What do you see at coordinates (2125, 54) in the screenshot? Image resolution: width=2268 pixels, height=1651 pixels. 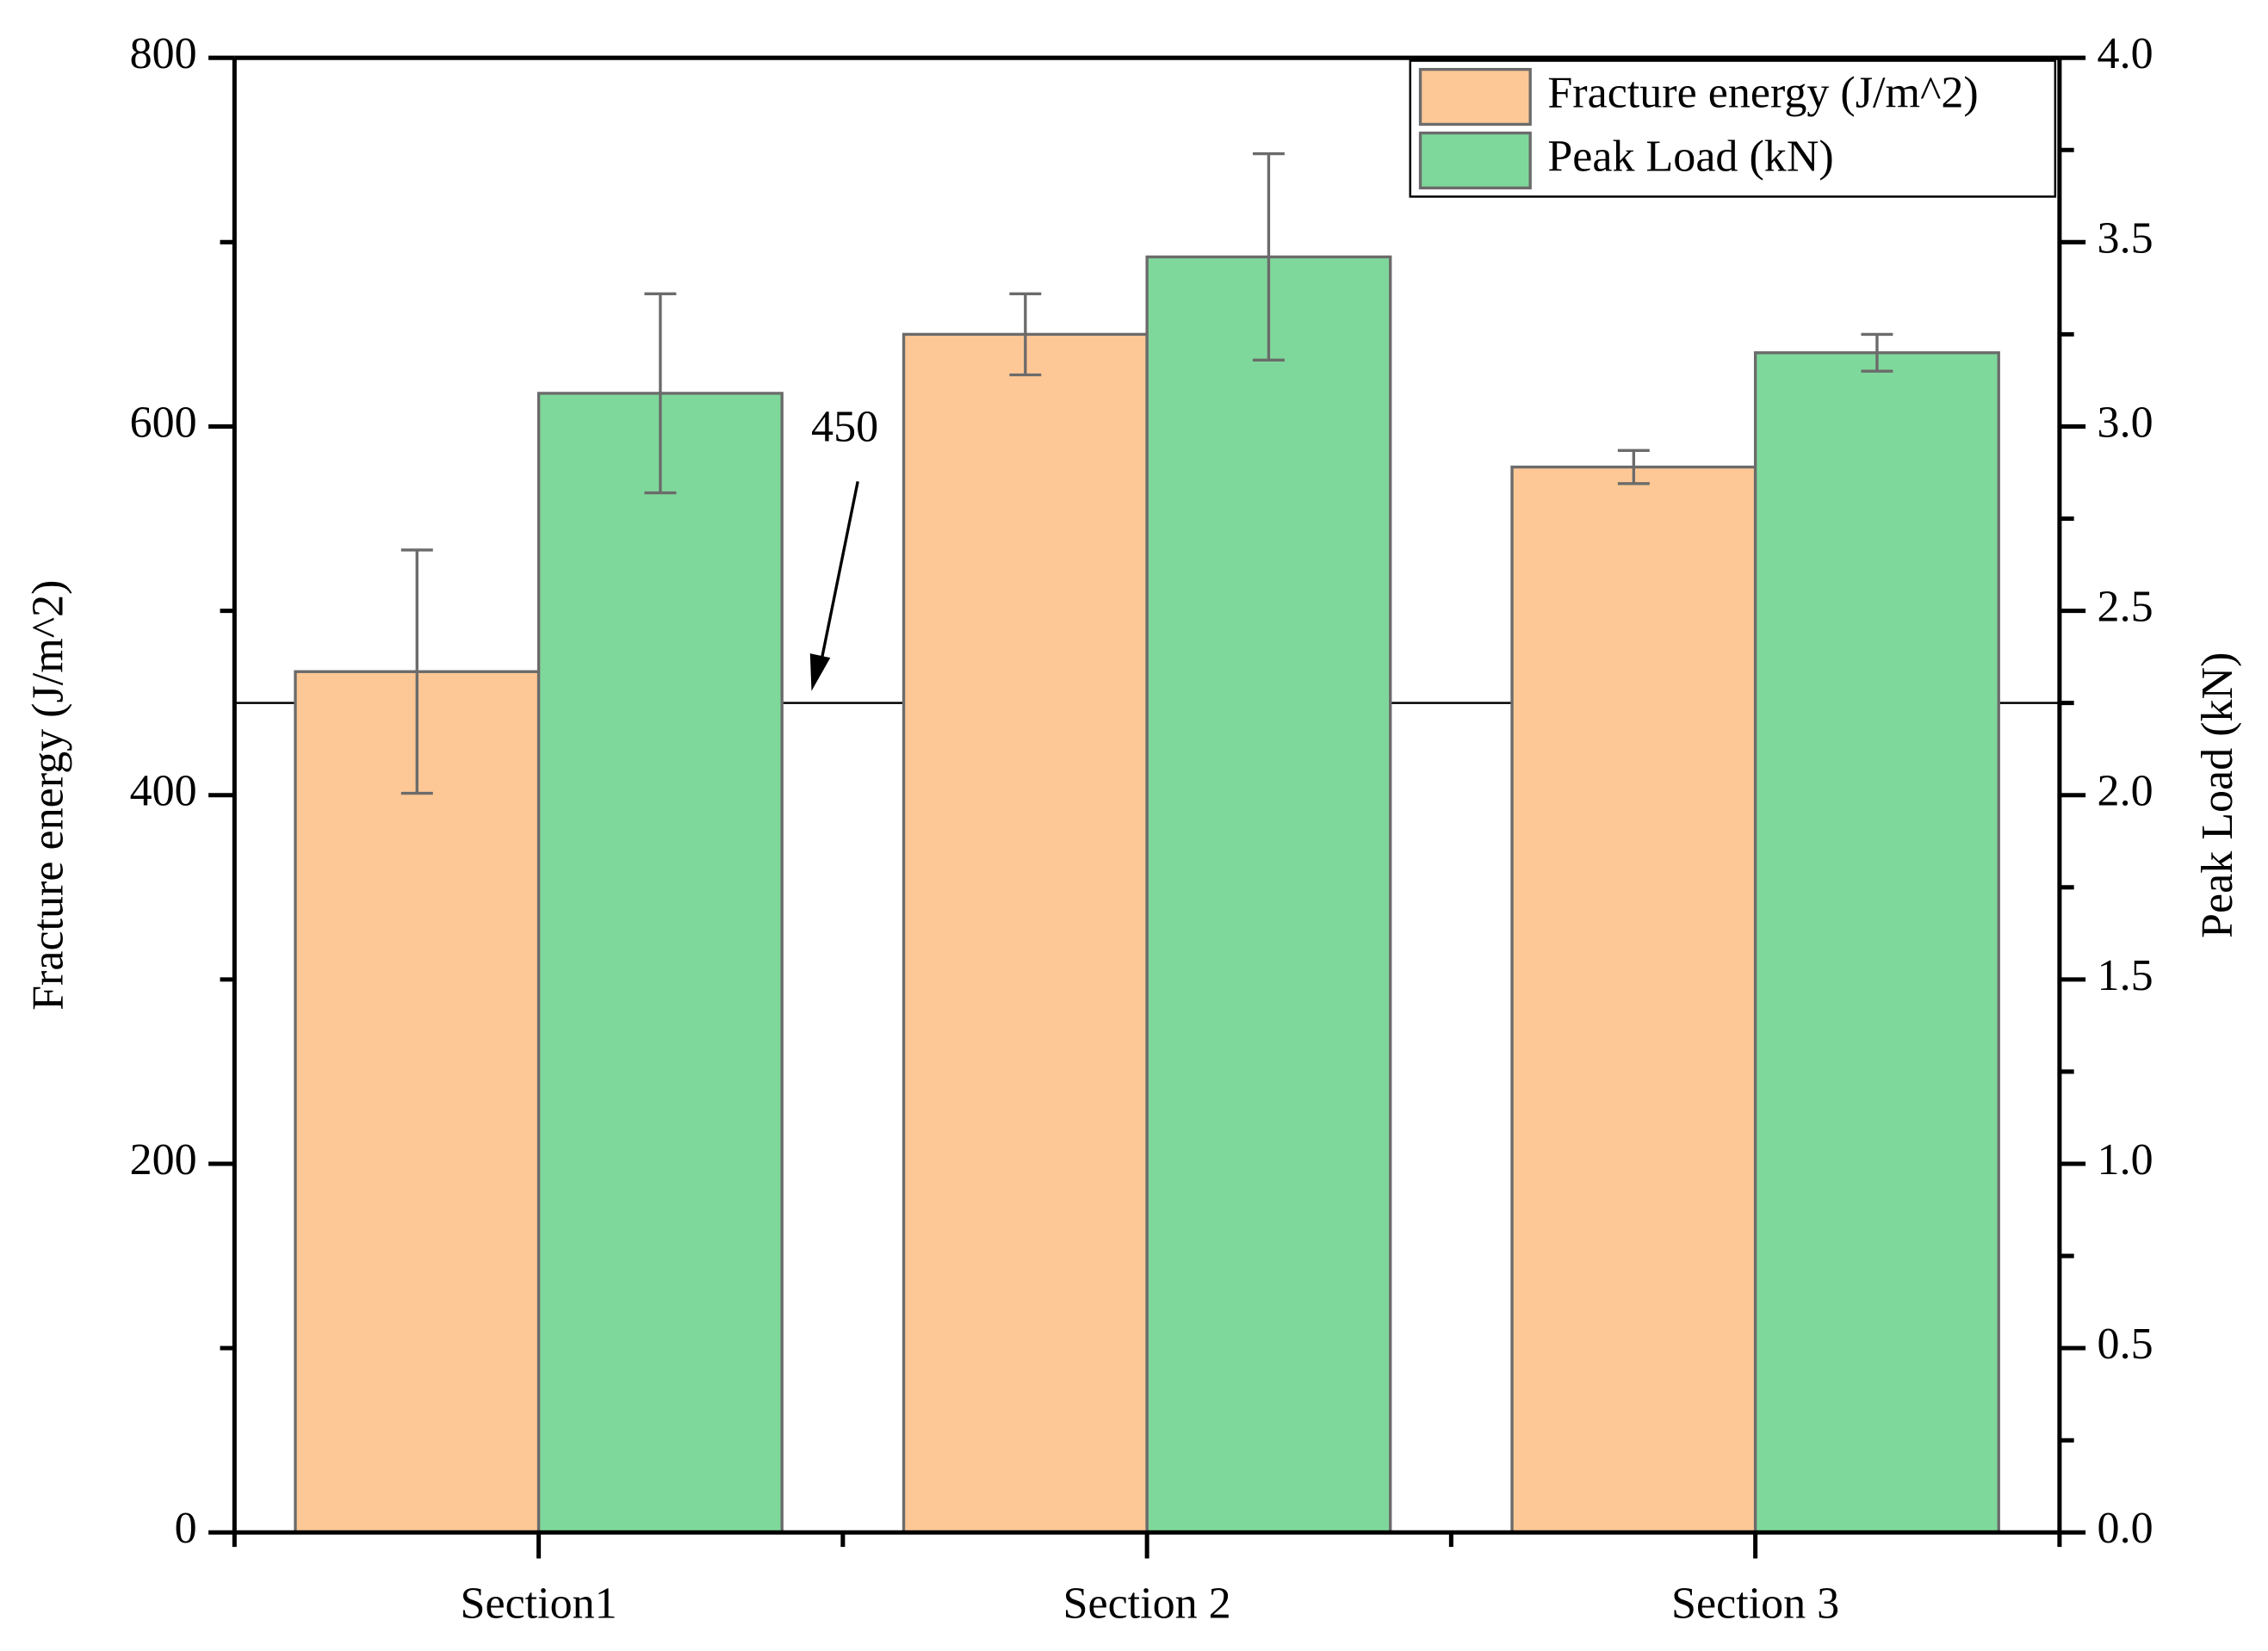 I see `y2-tick-label: 4.0` at bounding box center [2125, 54].